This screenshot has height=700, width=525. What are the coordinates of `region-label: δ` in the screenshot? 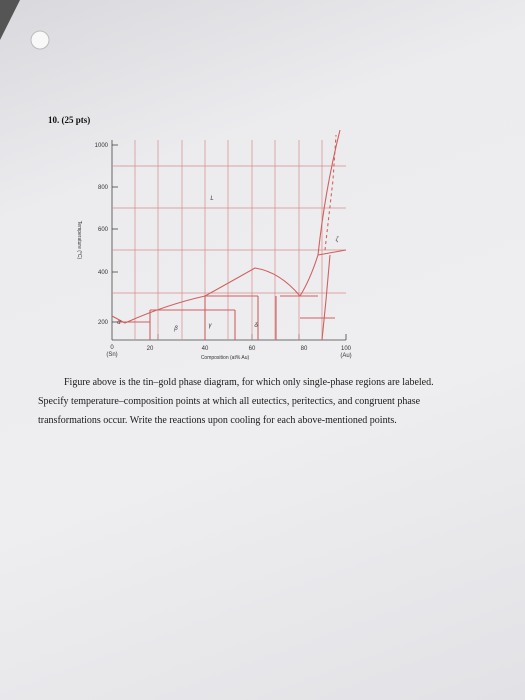 It's located at (256, 326).